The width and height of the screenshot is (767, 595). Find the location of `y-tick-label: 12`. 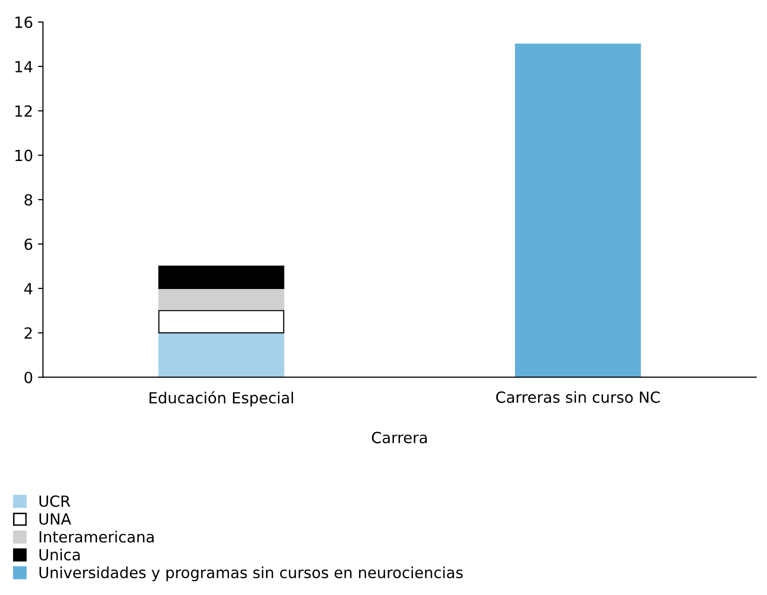

y-tick-label: 12 is located at coordinates (23, 111).